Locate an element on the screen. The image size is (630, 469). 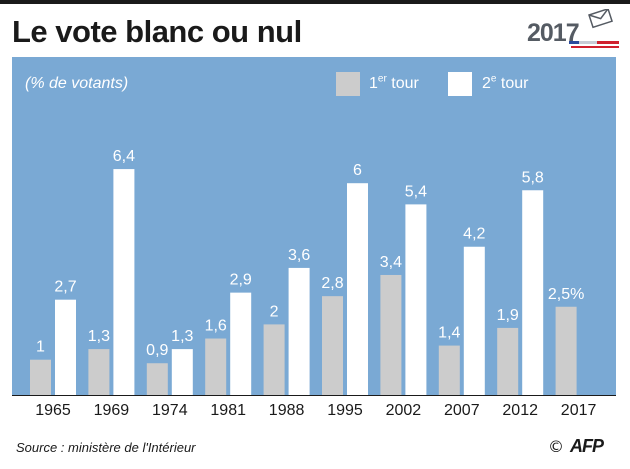
bar-round2-1969 is located at coordinates (124, 282).